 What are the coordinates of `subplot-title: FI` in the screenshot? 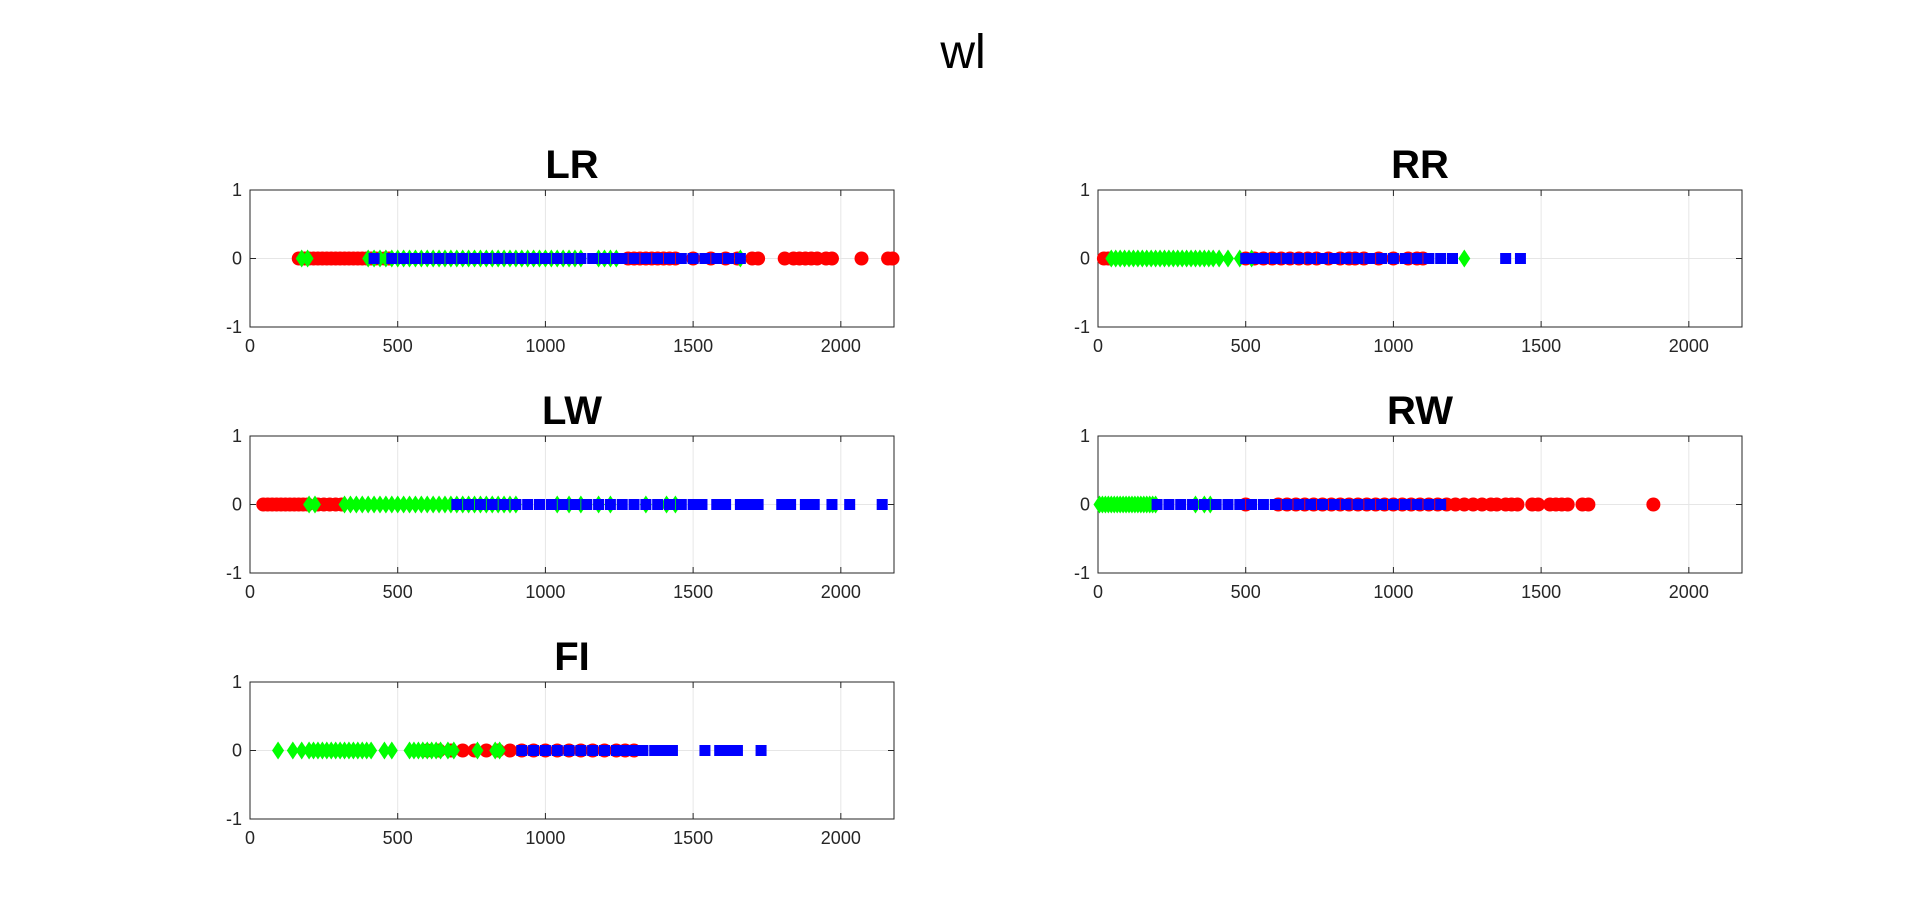 It's located at (572, 657).